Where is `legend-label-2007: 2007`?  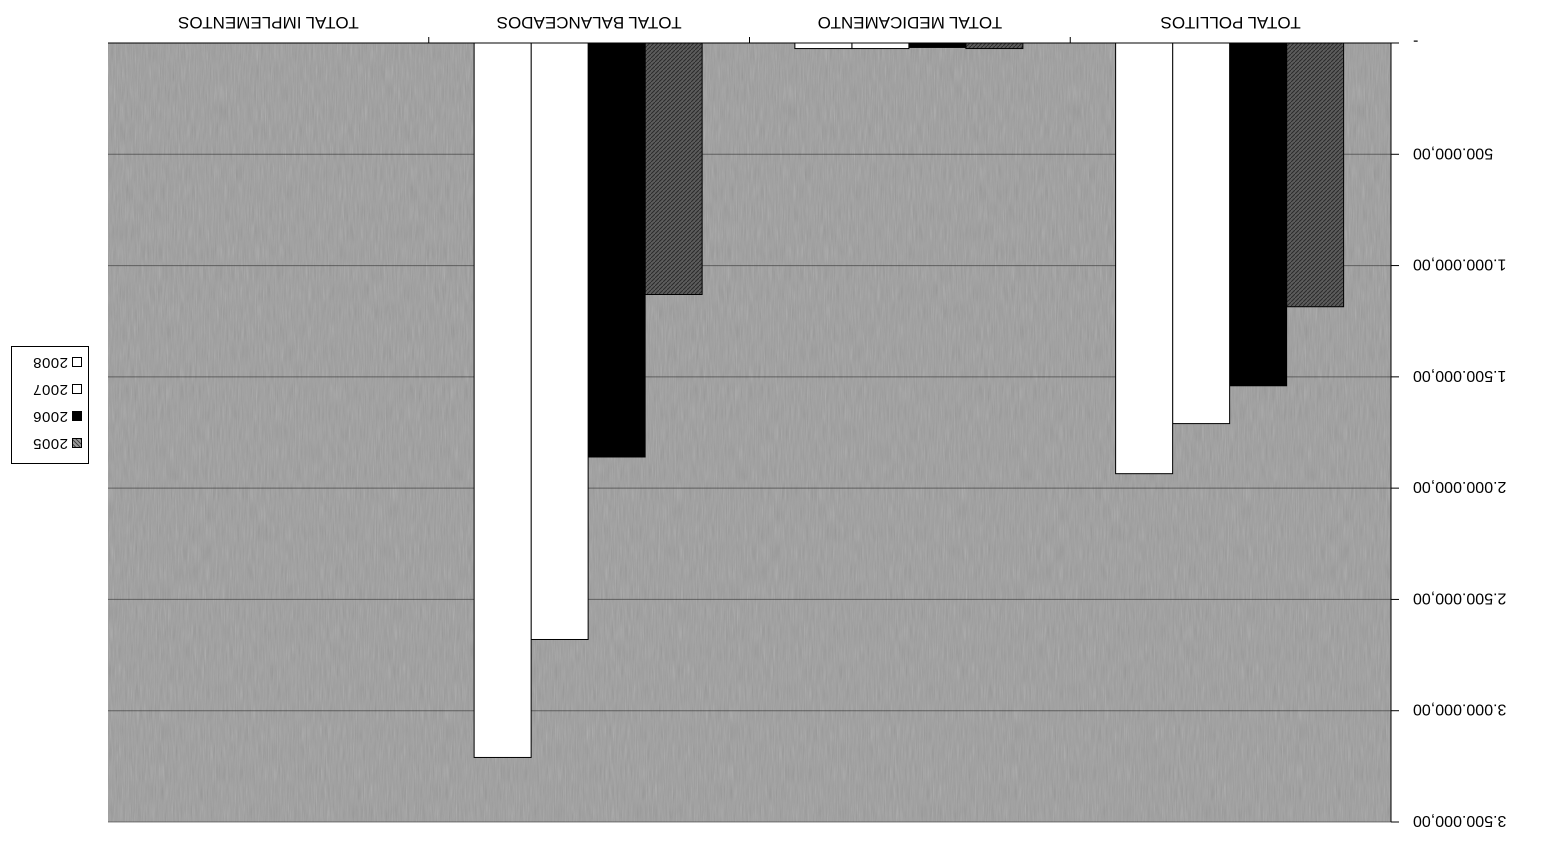 legend-label-2007: 2007 is located at coordinates (50, 389).